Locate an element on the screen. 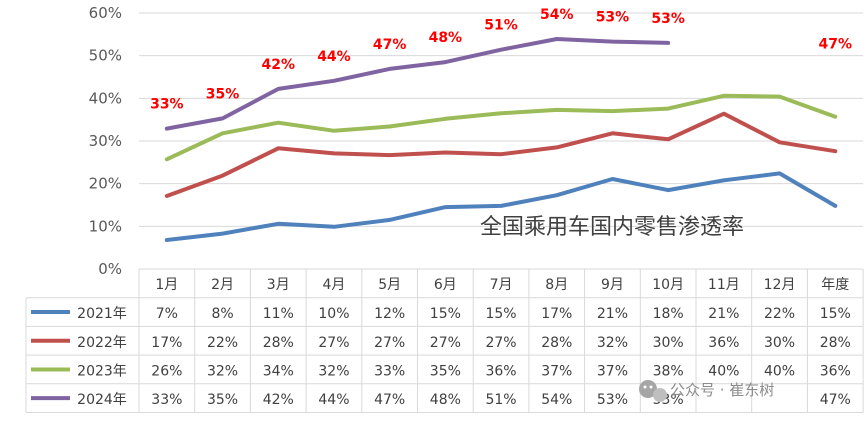 This screenshot has width=868, height=427. category-label: 7月 is located at coordinates (501, 285).